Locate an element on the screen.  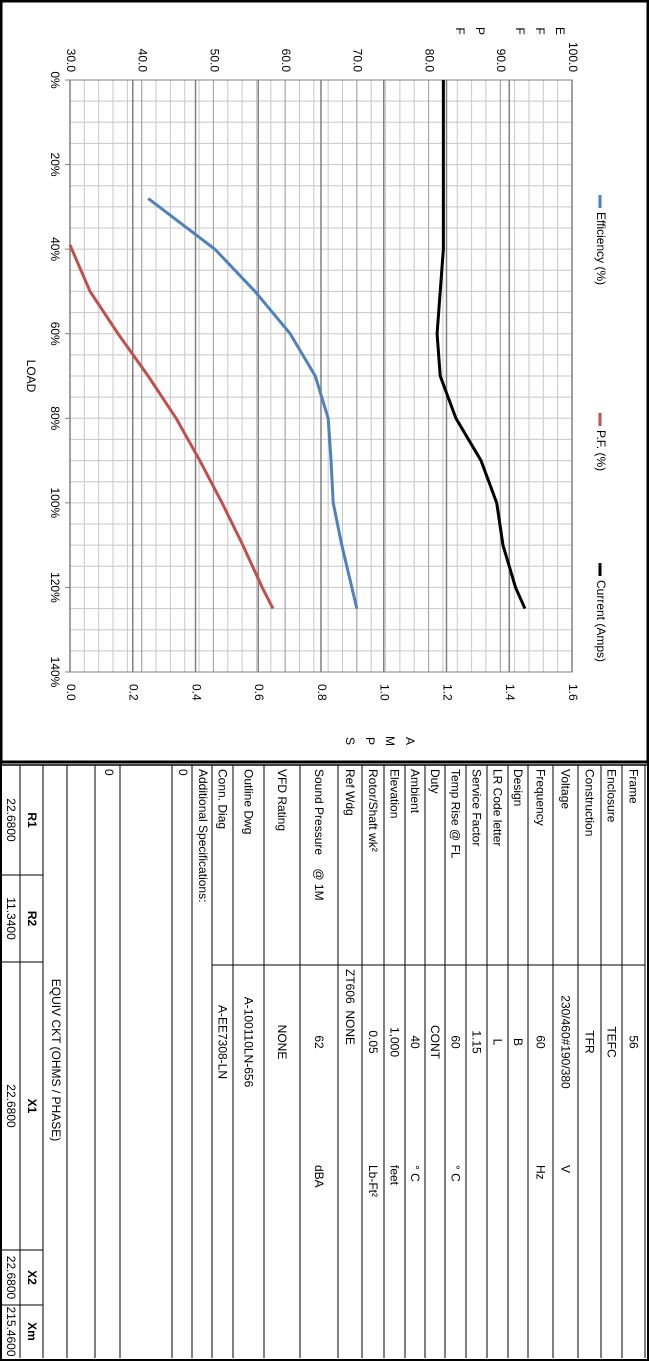
spec-value: TFR is located at coordinates (589, 1042).